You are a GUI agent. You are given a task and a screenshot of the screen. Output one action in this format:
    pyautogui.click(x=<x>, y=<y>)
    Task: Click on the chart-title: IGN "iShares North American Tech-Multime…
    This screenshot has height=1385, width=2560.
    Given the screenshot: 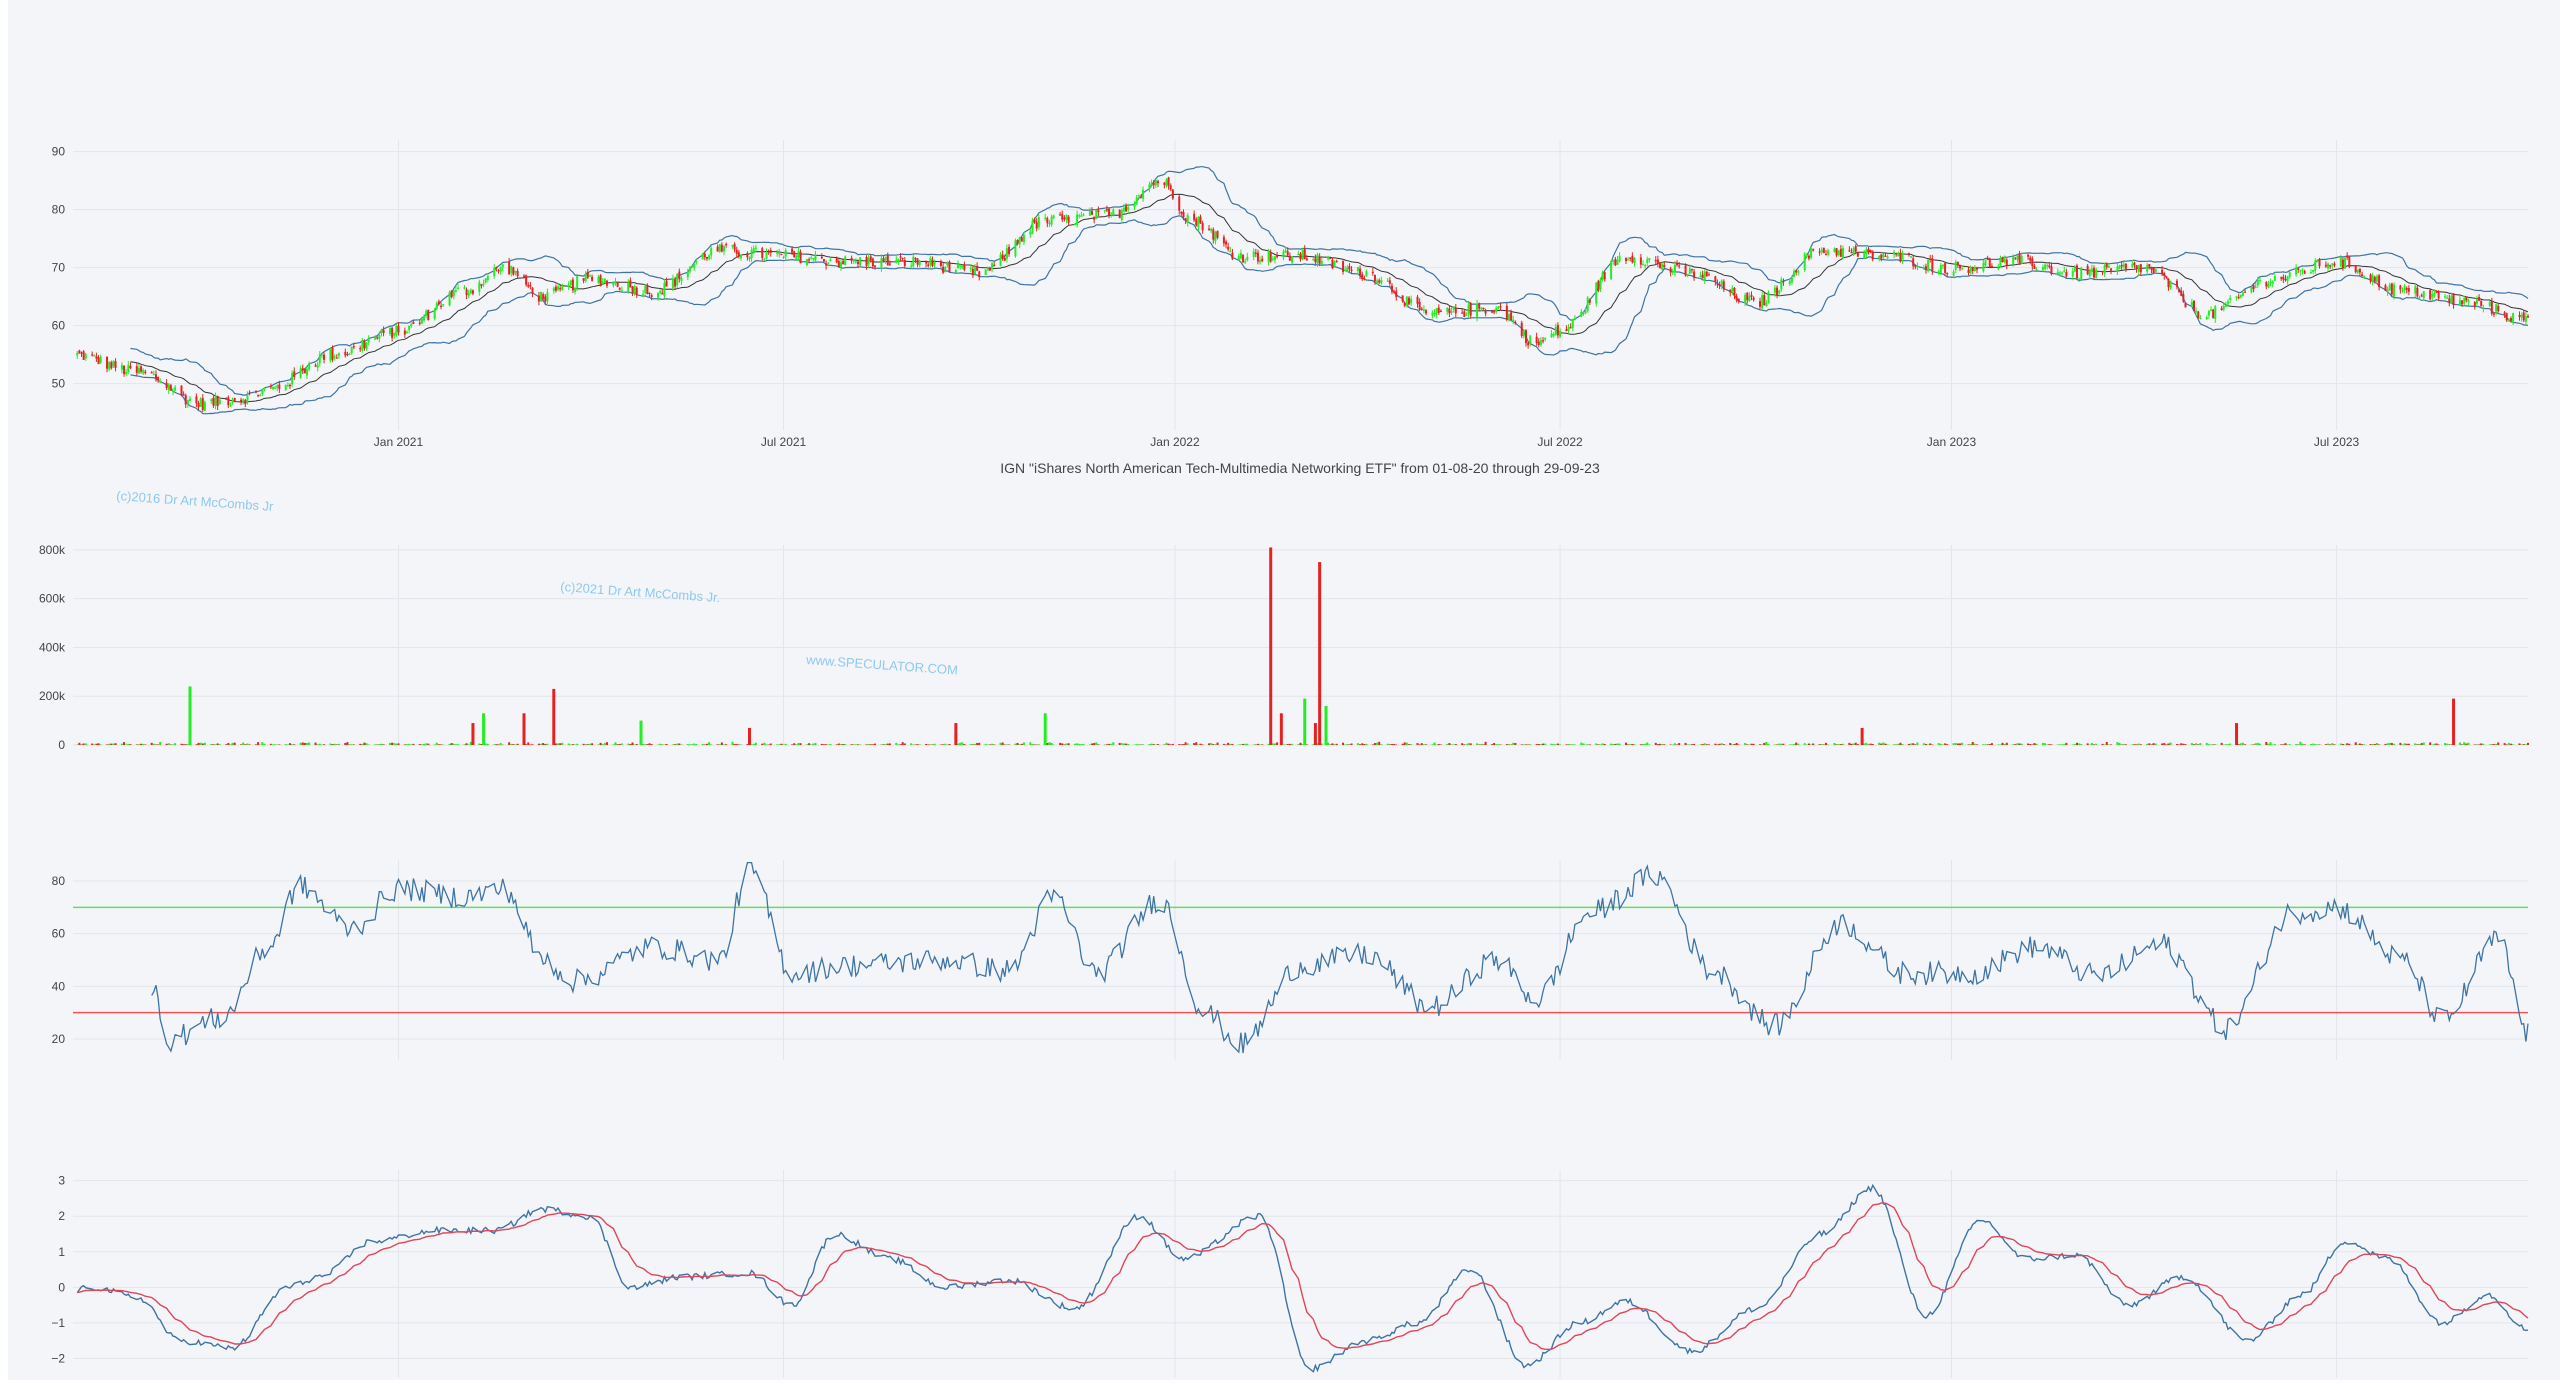 What is the action you would take?
    pyautogui.click(x=1300, y=468)
    